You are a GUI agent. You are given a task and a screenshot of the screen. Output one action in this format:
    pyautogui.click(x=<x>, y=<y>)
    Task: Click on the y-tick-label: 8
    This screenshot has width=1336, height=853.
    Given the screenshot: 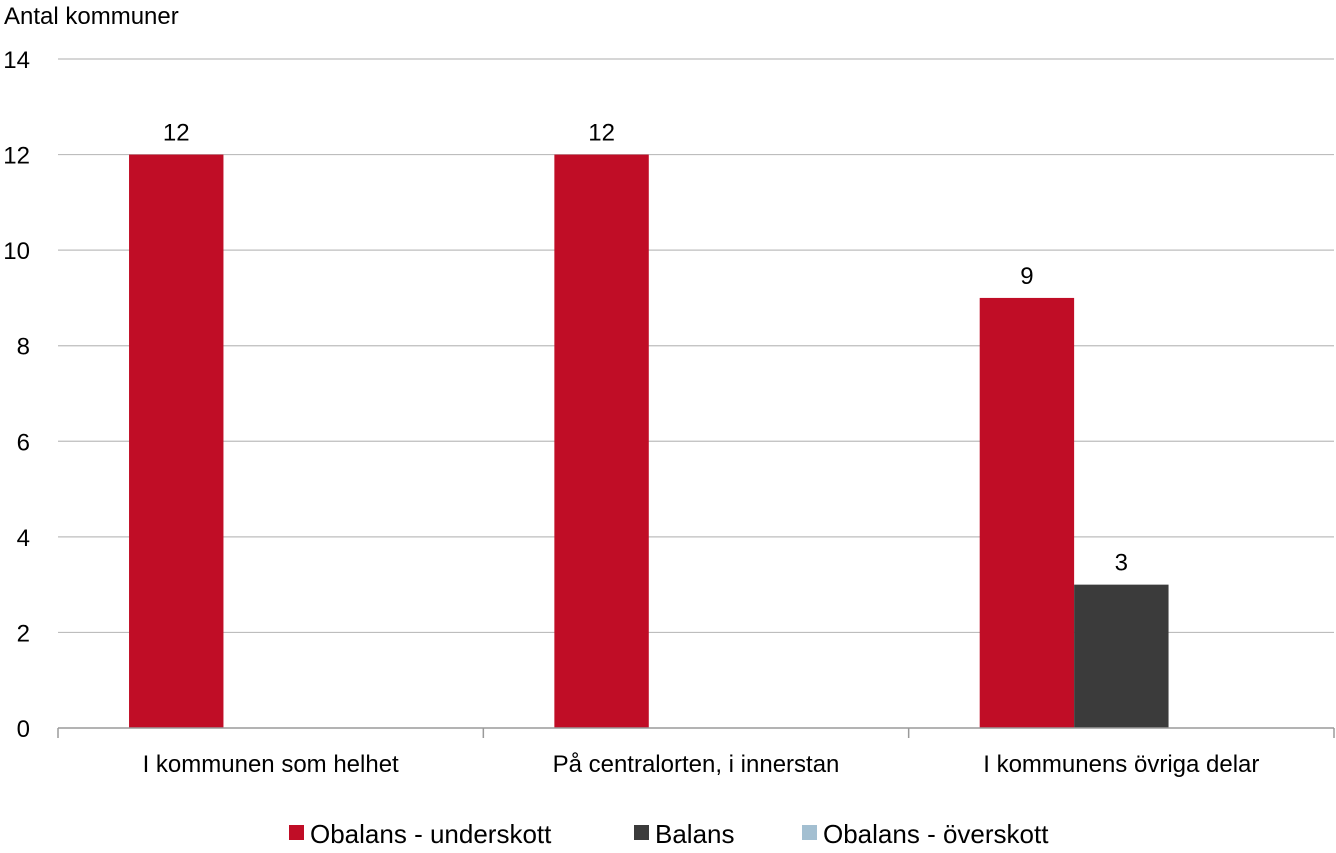 What is the action you would take?
    pyautogui.click(x=23, y=347)
    